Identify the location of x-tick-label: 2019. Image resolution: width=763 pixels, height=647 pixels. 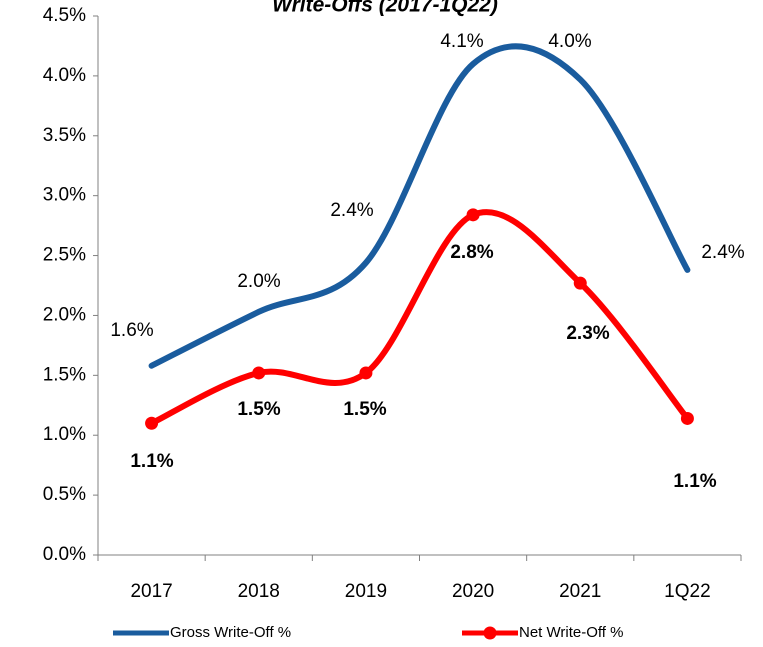
(366, 591).